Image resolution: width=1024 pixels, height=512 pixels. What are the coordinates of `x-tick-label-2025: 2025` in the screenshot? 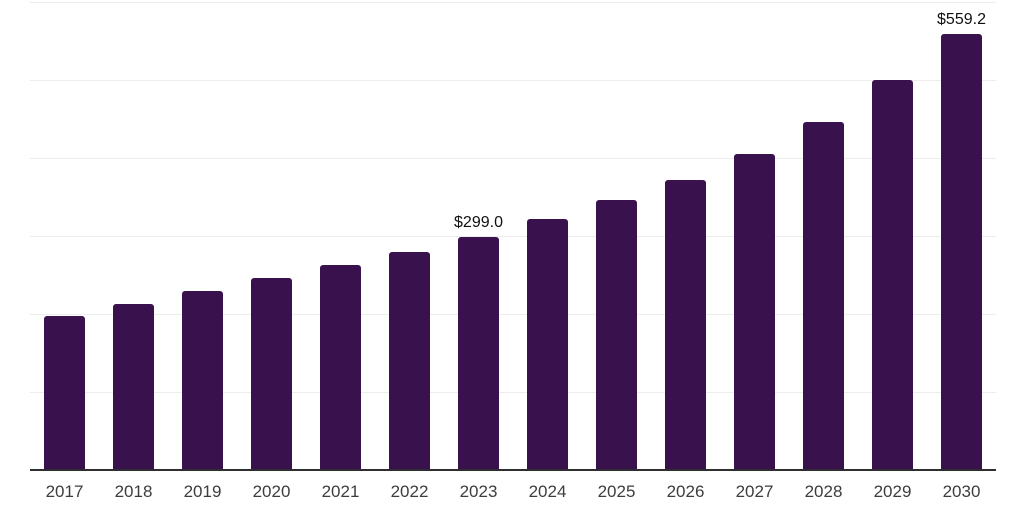 It's located at (616, 491).